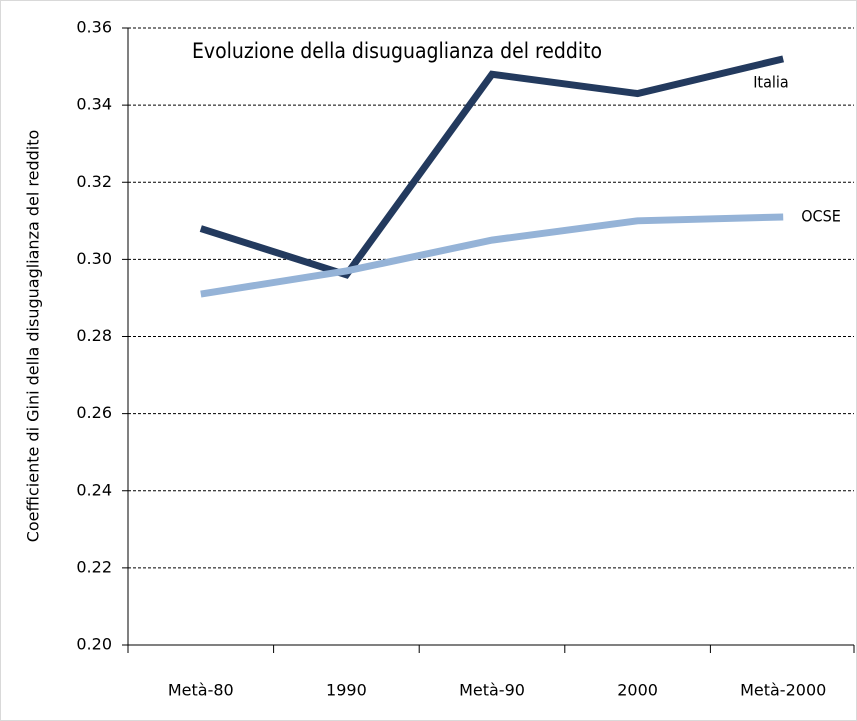 The image size is (857, 721). What do you see at coordinates (821, 215) in the screenshot?
I see `series-label: OCSE` at bounding box center [821, 215].